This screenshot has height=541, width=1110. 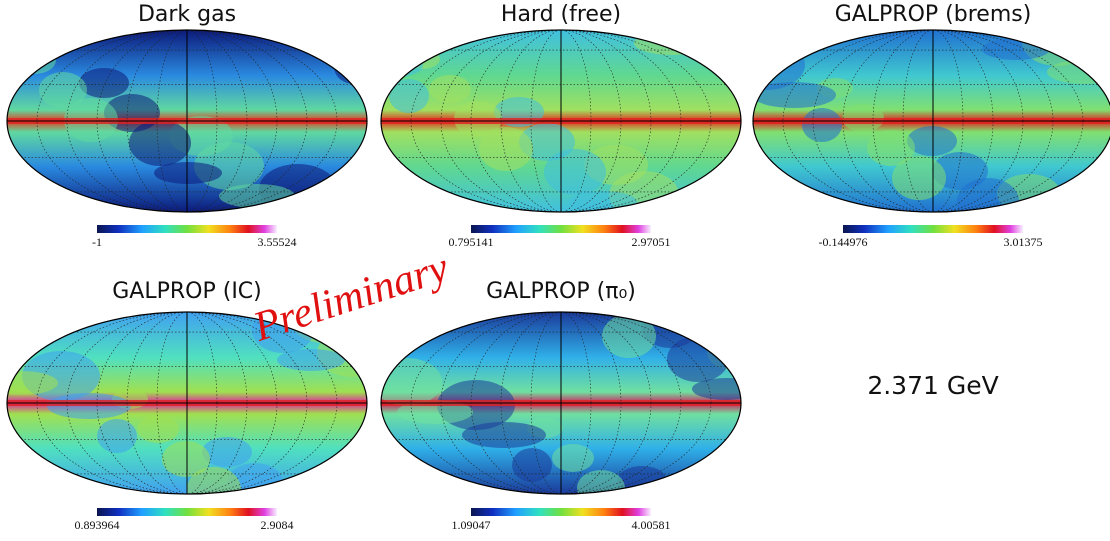 What do you see at coordinates (933, 14) in the screenshot?
I see `panel-title: GALPROP (brems)` at bounding box center [933, 14].